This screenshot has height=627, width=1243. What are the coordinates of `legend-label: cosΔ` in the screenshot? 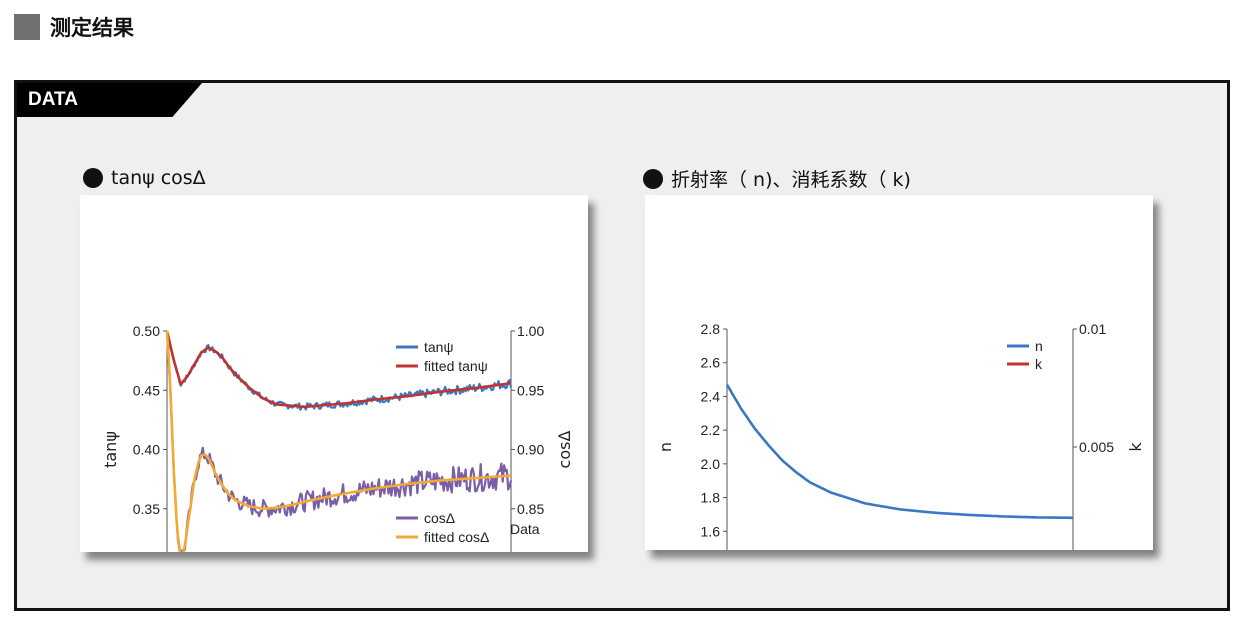 It's located at (439, 518).